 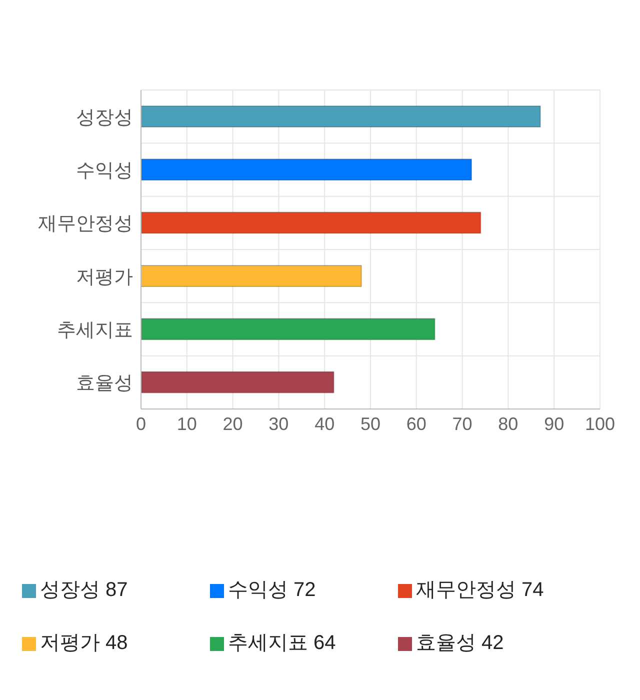 What do you see at coordinates (278, 424) in the screenshot?
I see `x-tick-label: 30` at bounding box center [278, 424].